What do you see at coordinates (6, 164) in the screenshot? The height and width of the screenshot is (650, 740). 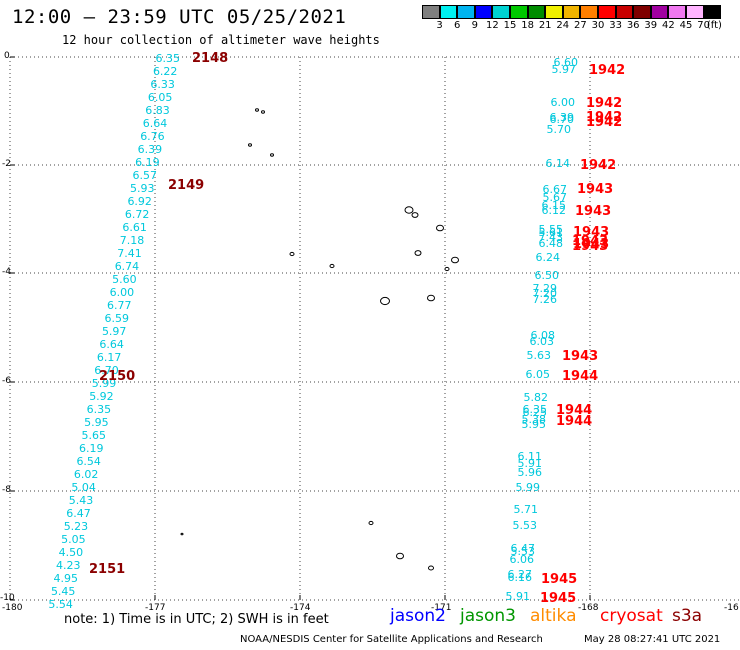 I see `lat-tick-label: -2` at bounding box center [6, 164].